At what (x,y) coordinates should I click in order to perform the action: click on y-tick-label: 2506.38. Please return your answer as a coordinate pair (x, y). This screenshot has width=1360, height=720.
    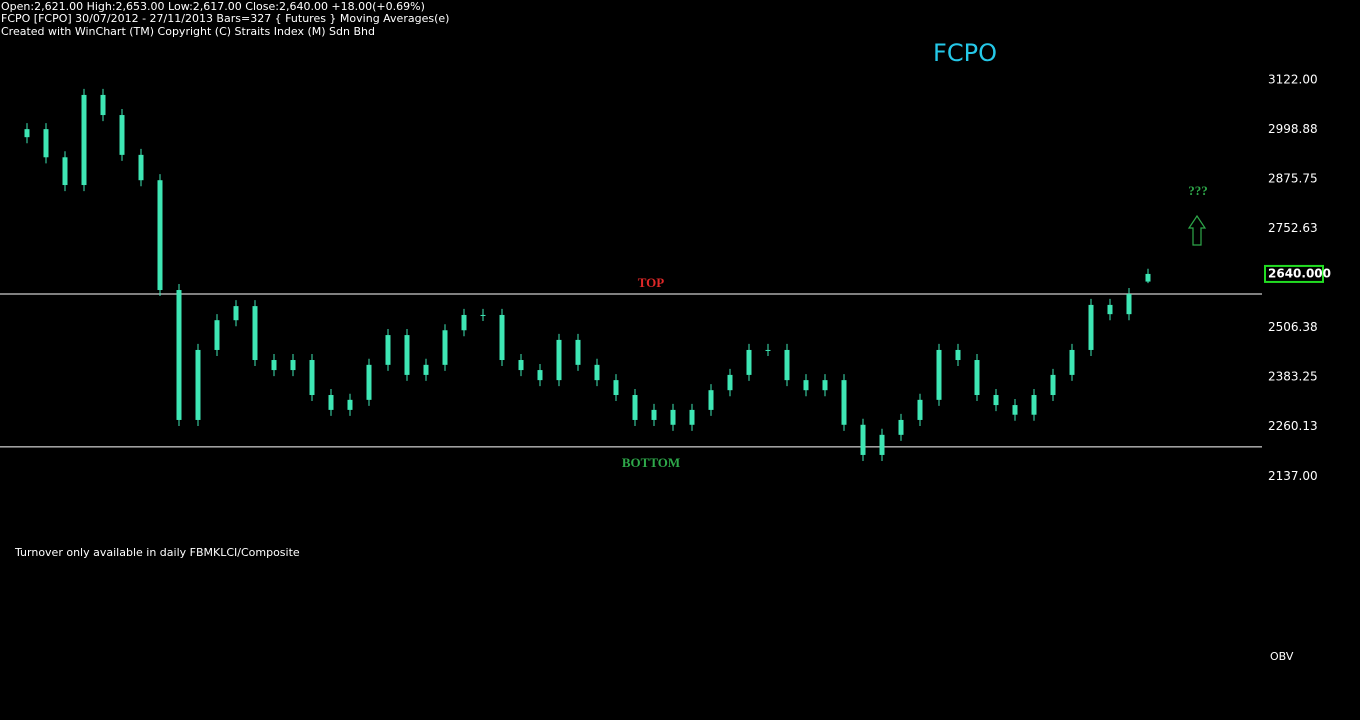
    Looking at the image, I should click on (1293, 327).